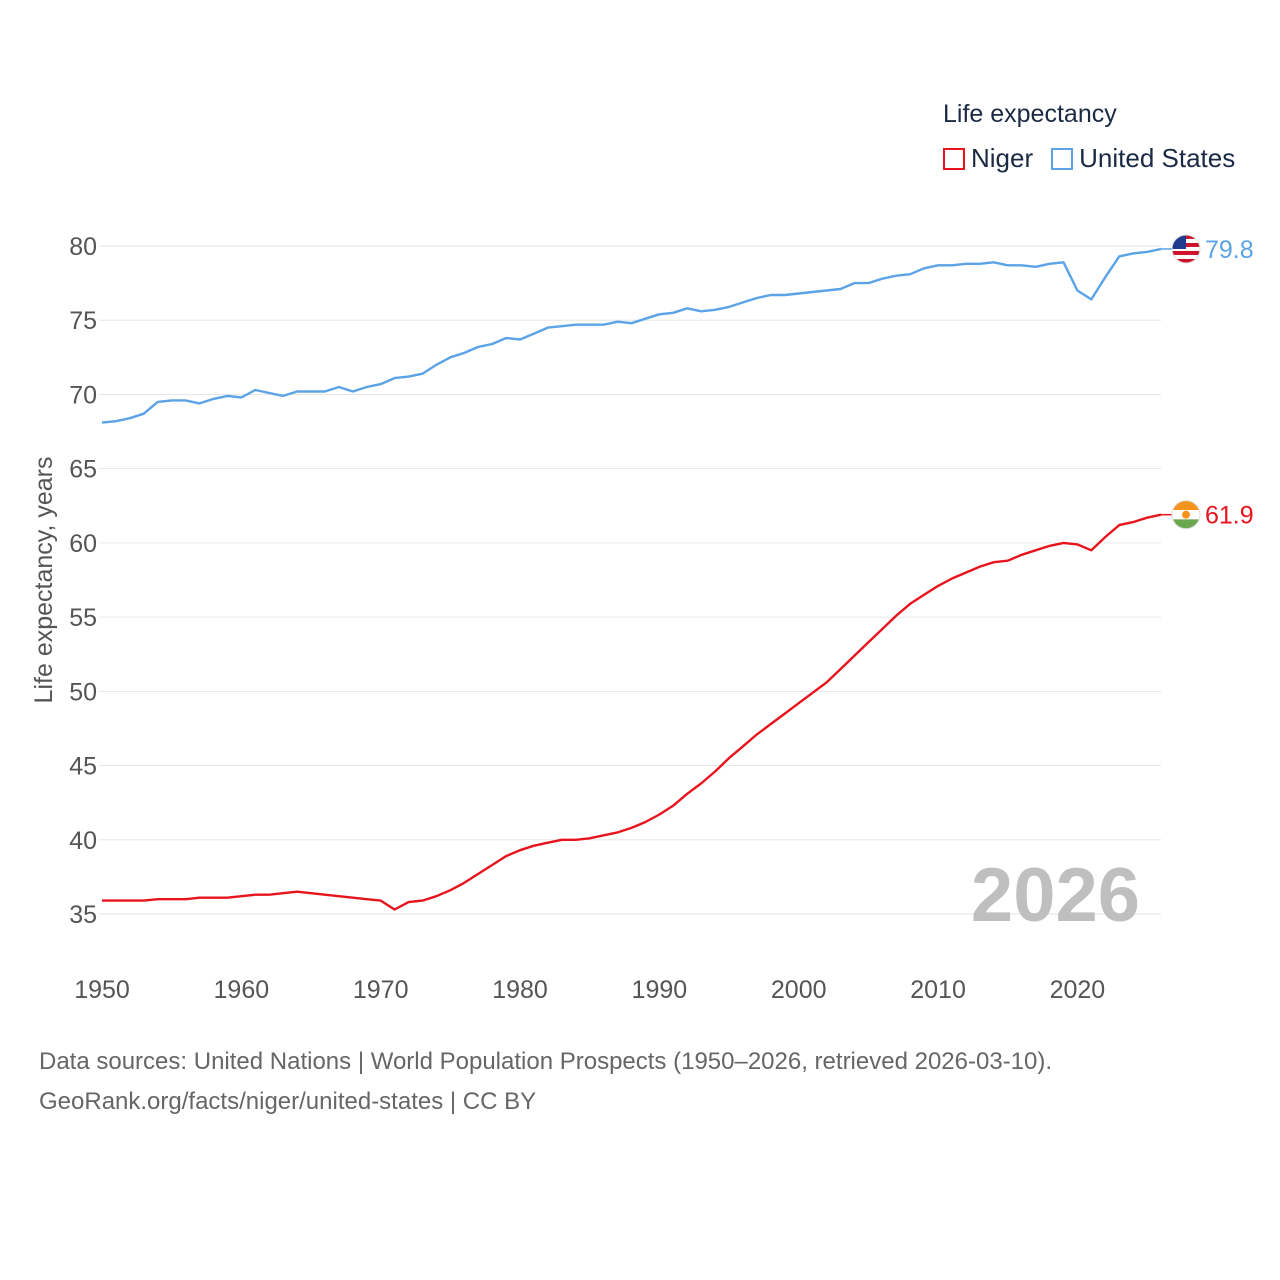  Describe the element at coordinates (954, 158) in the screenshot. I see `niger-swatch` at that location.